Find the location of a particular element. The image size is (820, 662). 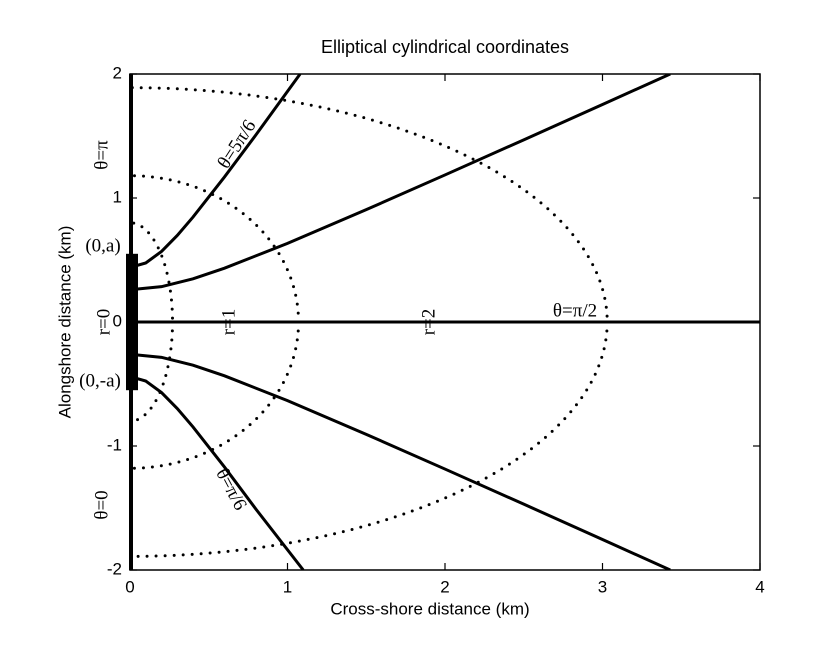

annotation: r=2 is located at coordinates (428, 322).